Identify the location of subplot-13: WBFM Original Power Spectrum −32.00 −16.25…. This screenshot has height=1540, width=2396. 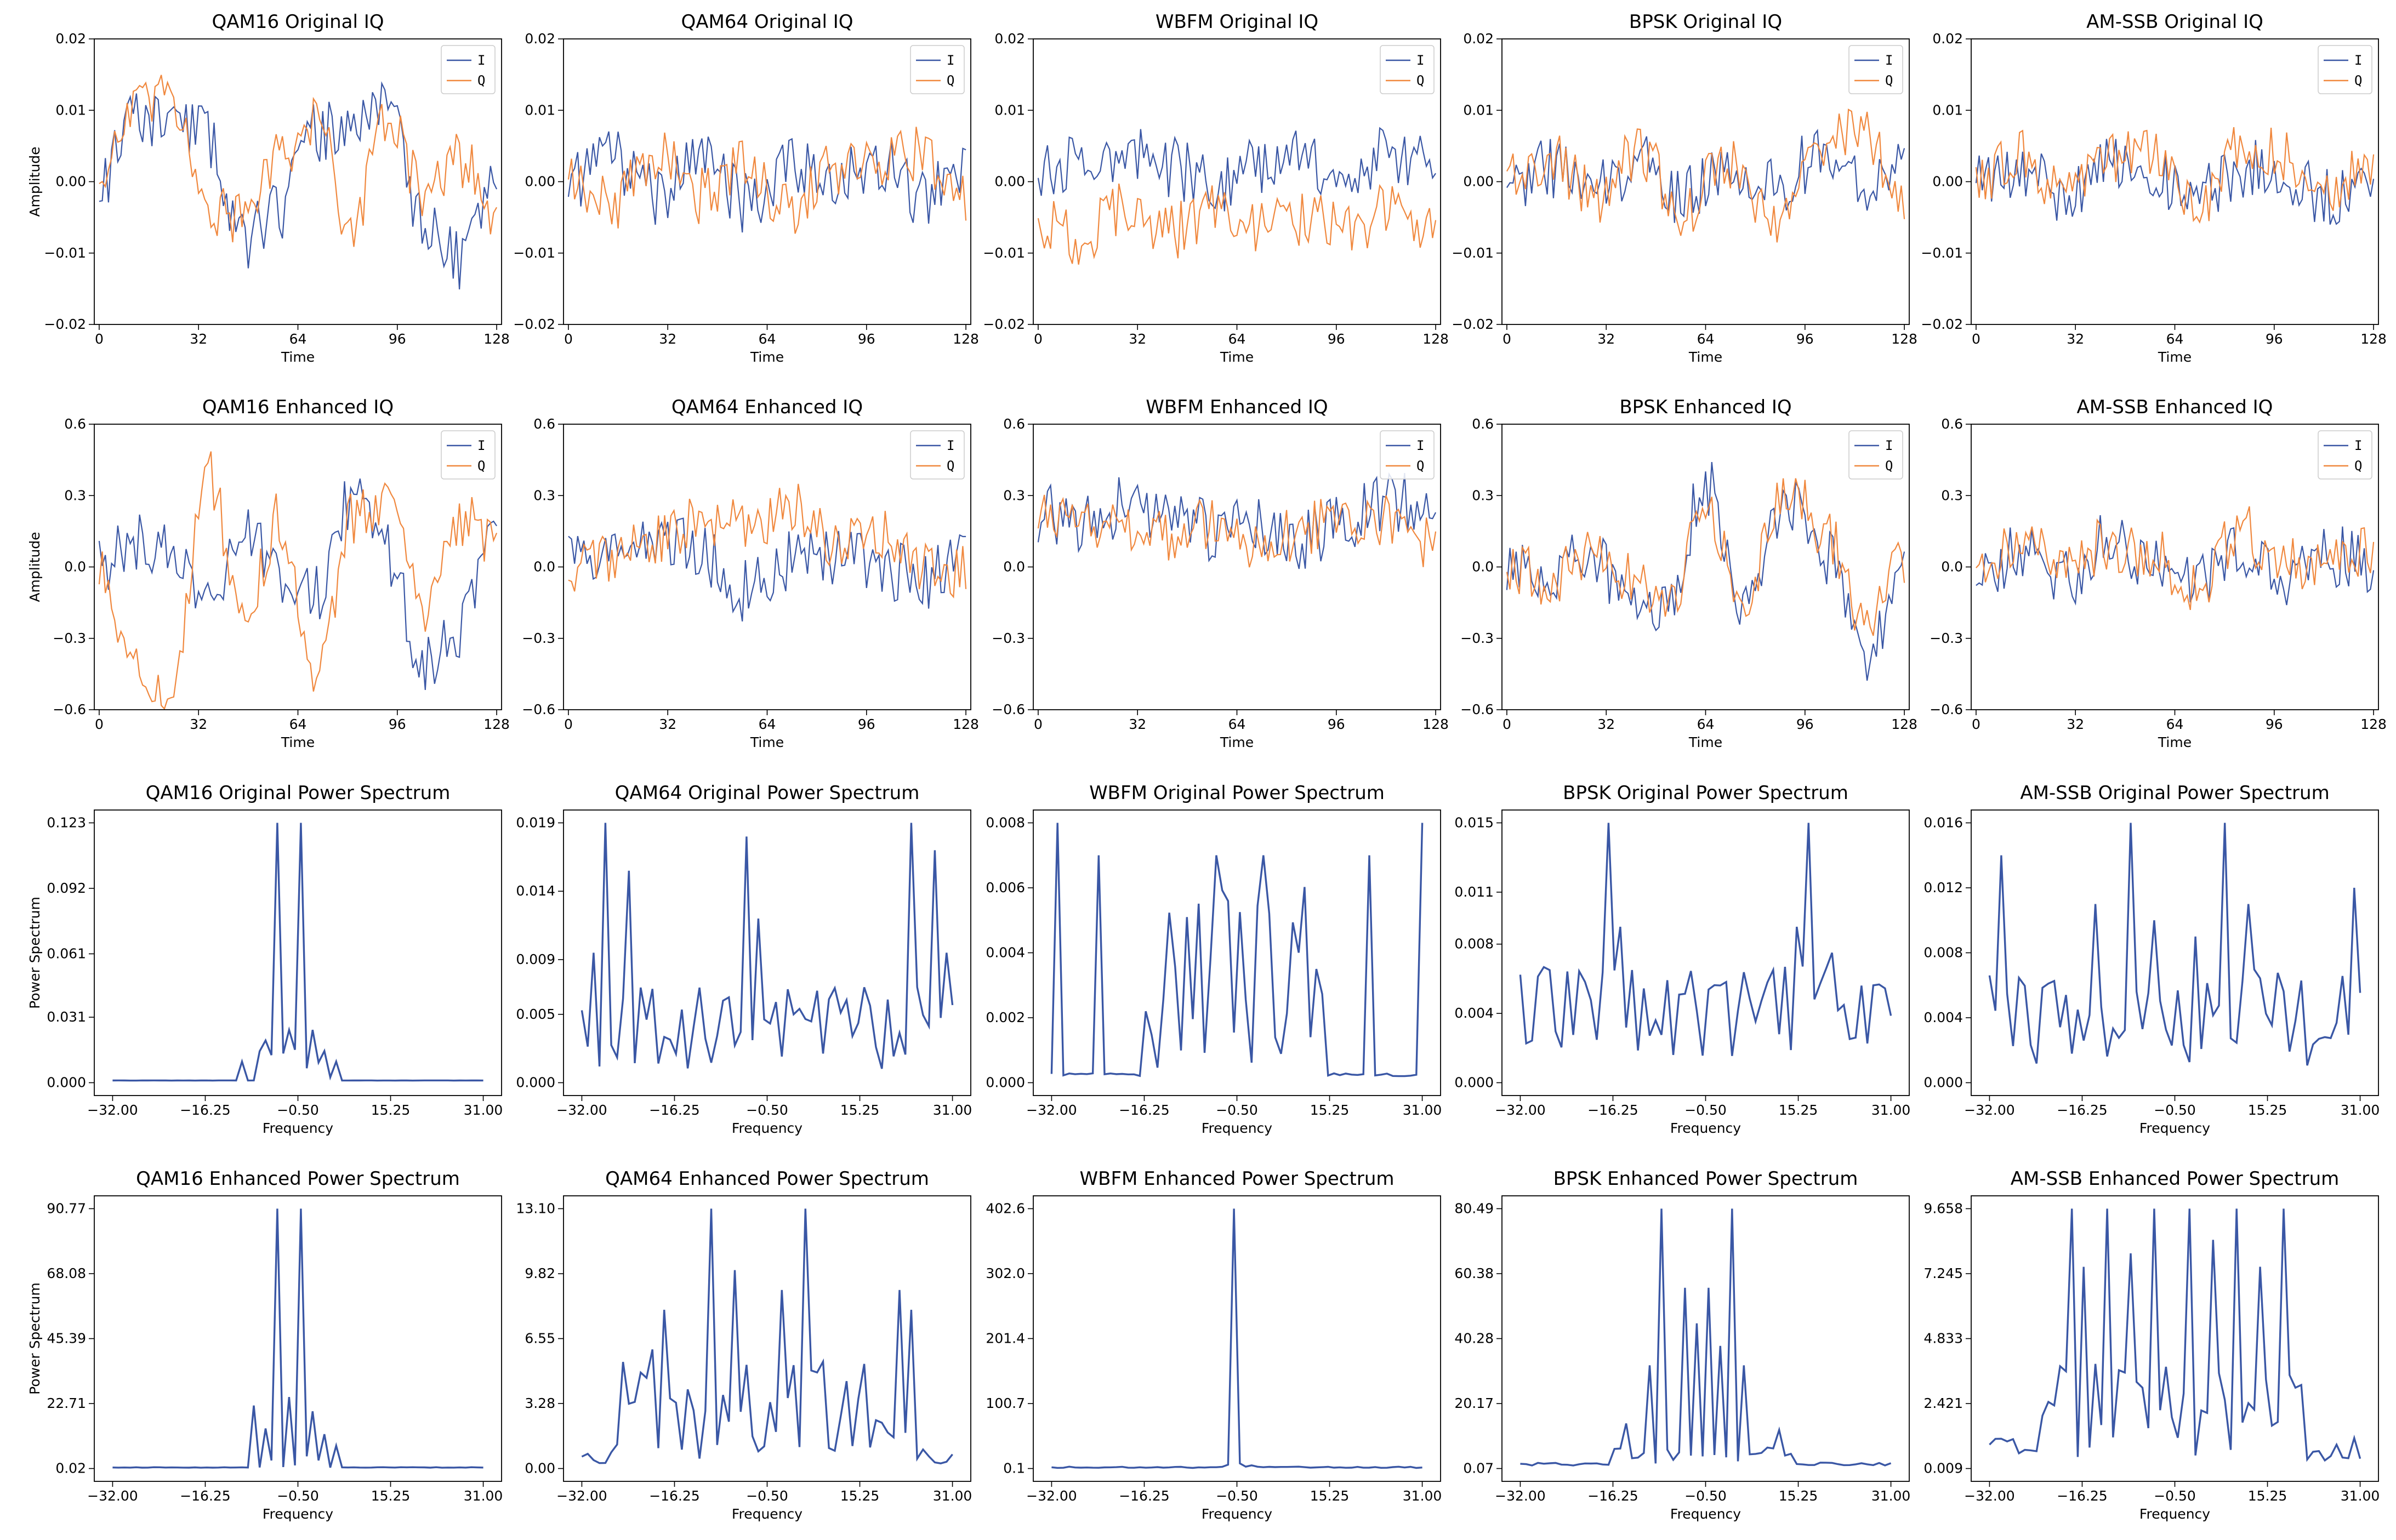
(1214, 959).